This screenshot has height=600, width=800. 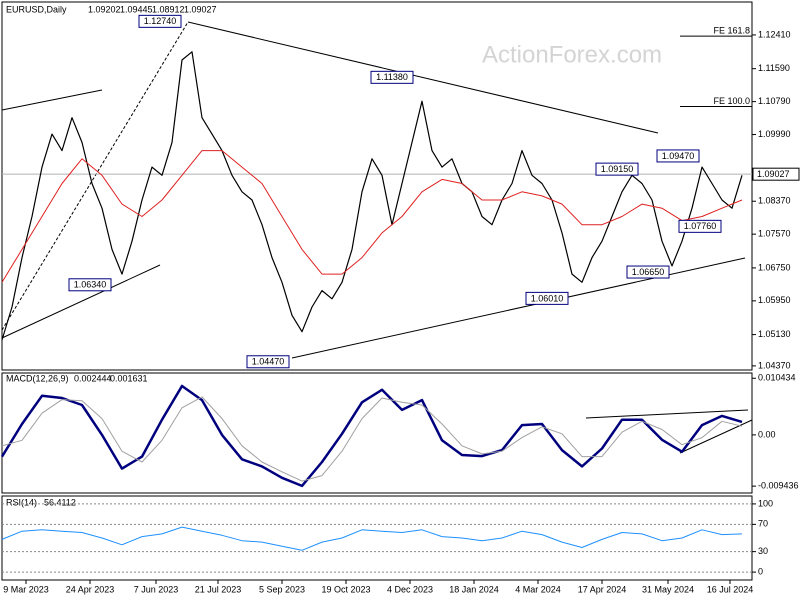 What do you see at coordinates (774, 234) in the screenshot?
I see `y-tick-label: 1.07570` at bounding box center [774, 234].